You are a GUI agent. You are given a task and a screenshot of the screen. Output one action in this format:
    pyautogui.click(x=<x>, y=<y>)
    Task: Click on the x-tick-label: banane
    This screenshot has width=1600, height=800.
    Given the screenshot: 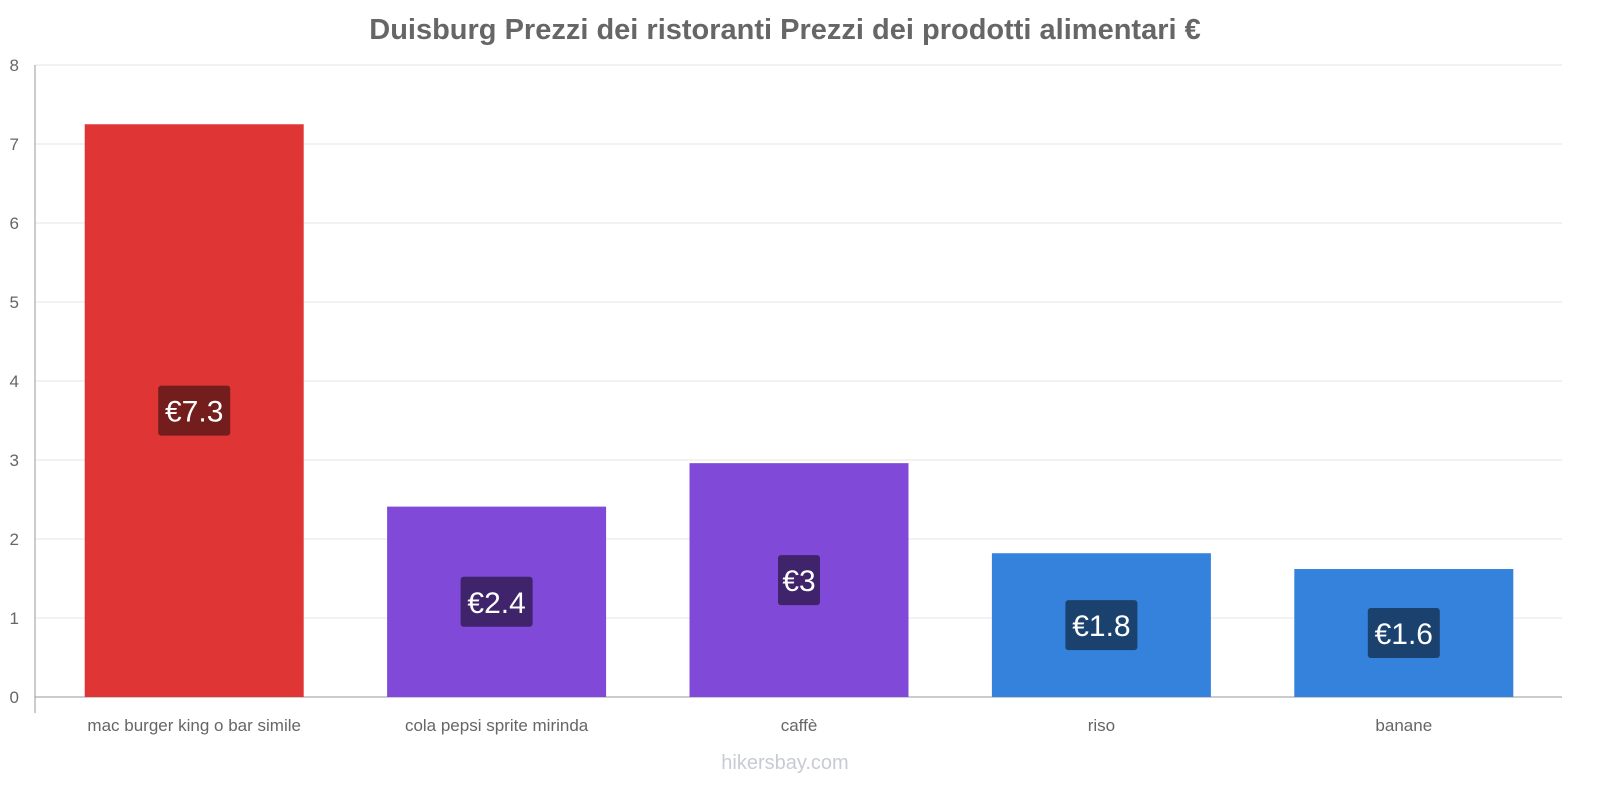 What is the action you would take?
    pyautogui.click(x=1403, y=725)
    